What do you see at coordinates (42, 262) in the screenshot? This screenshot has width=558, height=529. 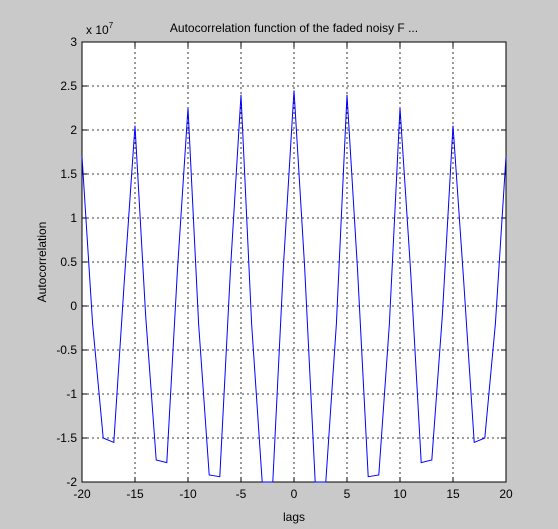 I see `y-axis-label: Autocorrelation` at bounding box center [42, 262].